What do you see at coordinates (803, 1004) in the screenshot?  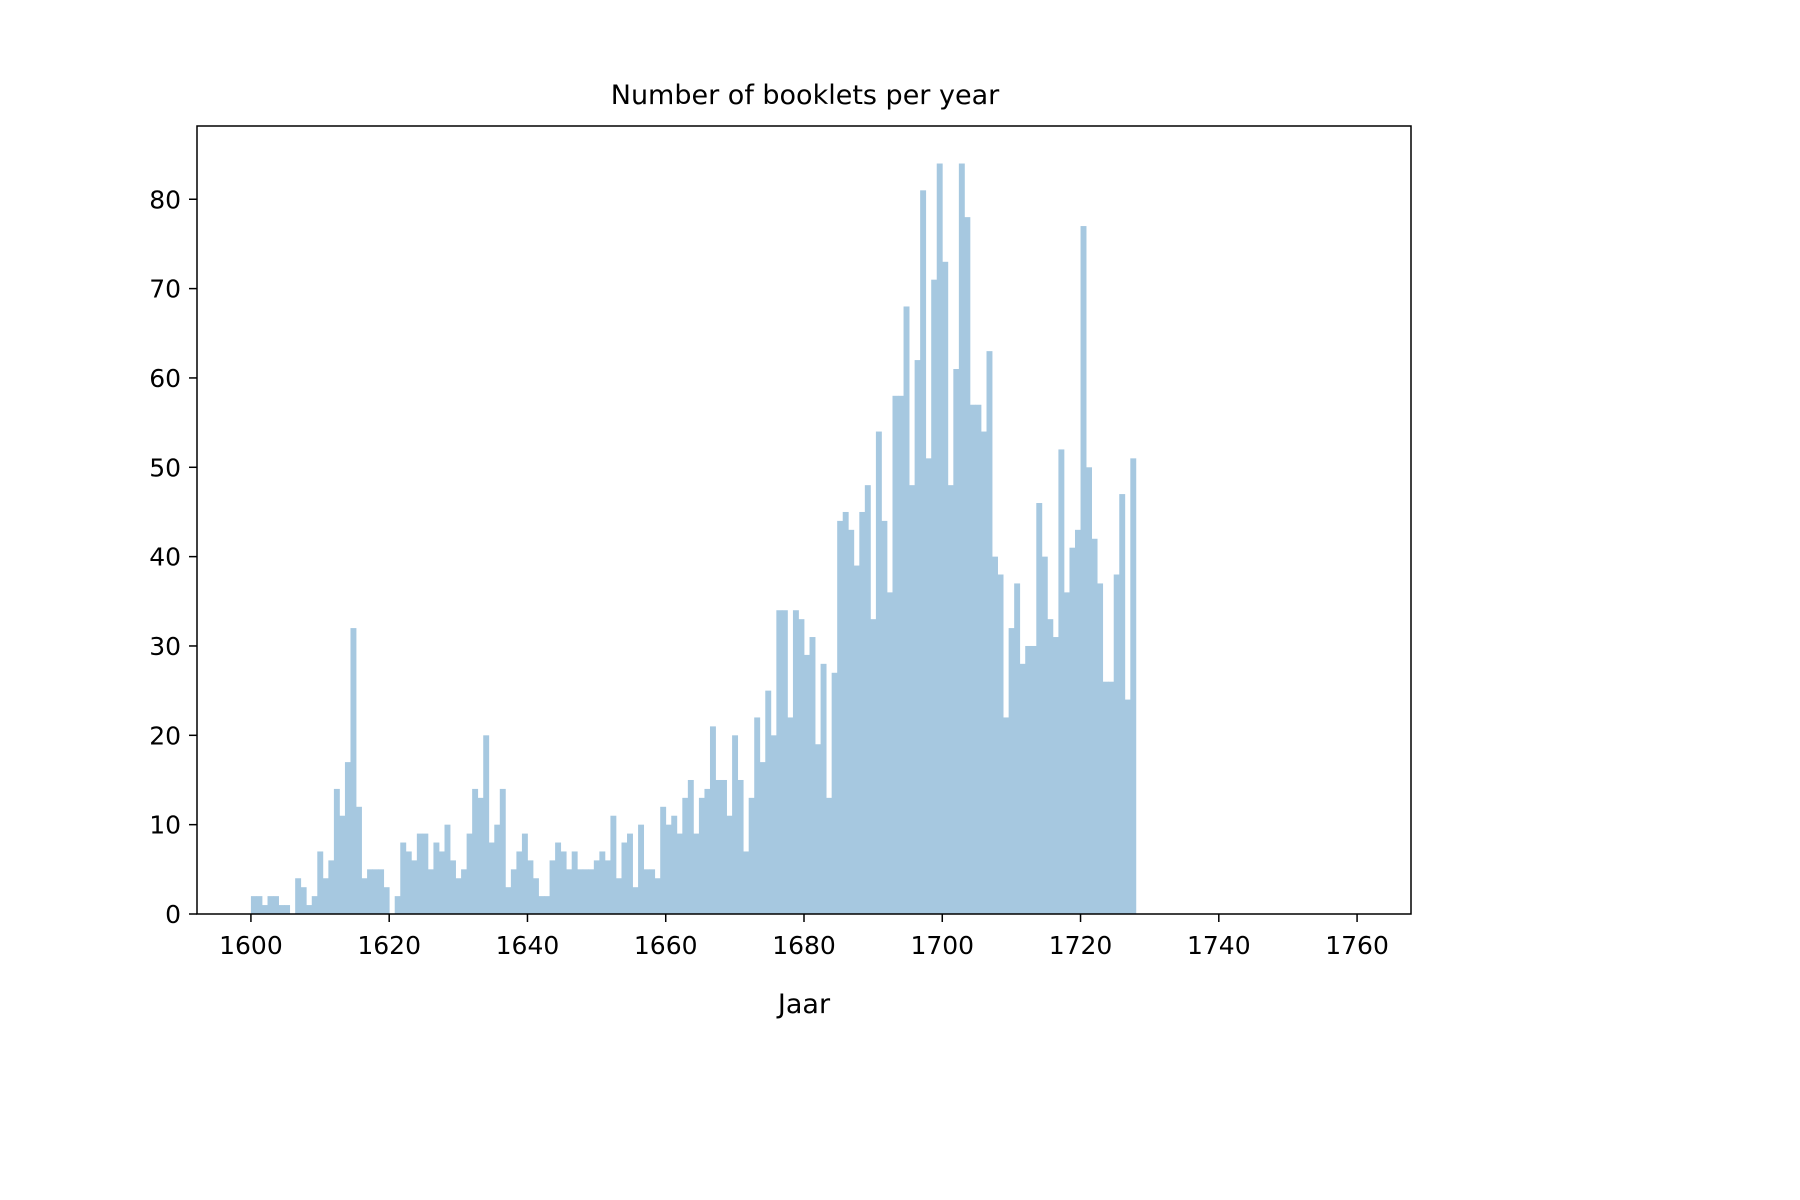 I see `x-axis-label: Jaar` at bounding box center [803, 1004].